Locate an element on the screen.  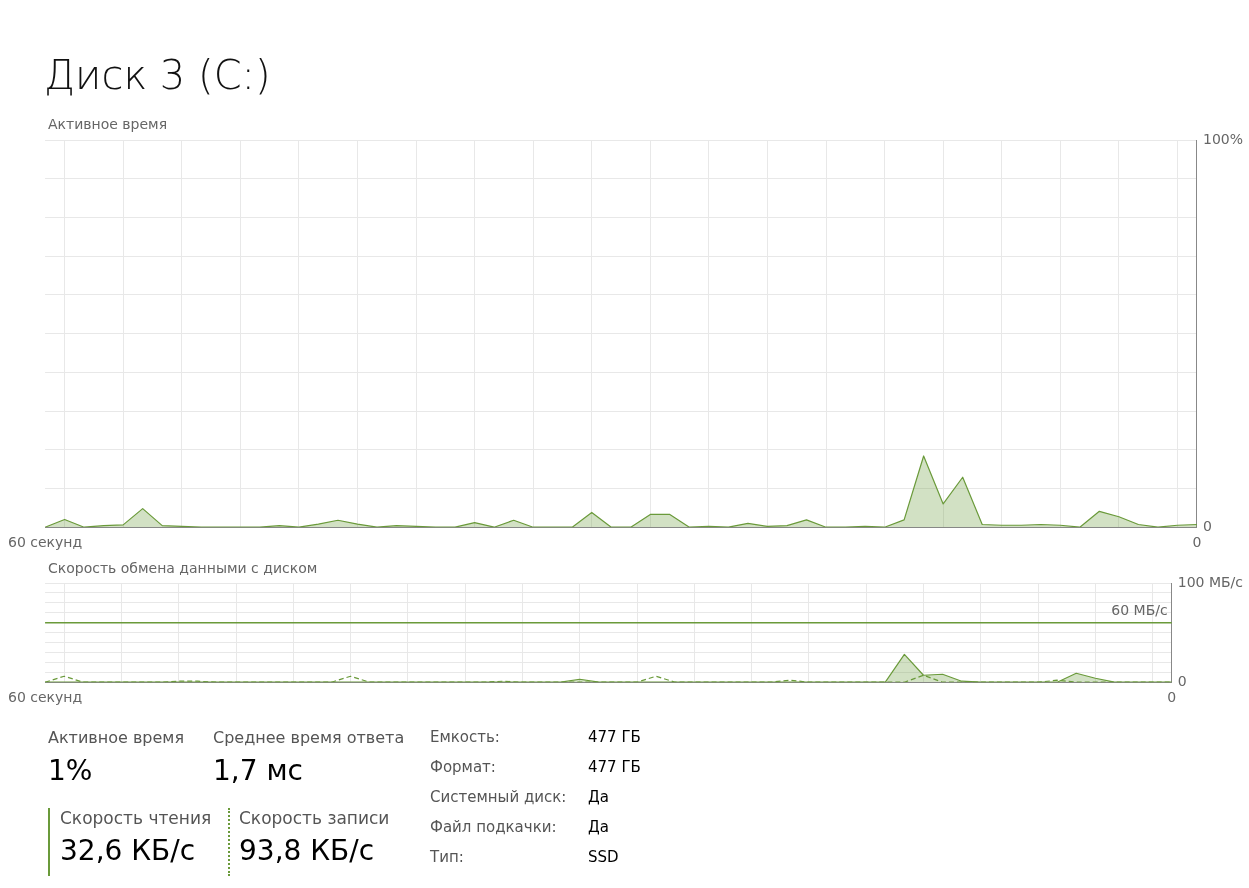
text: Формат: is located at coordinates (463, 767).